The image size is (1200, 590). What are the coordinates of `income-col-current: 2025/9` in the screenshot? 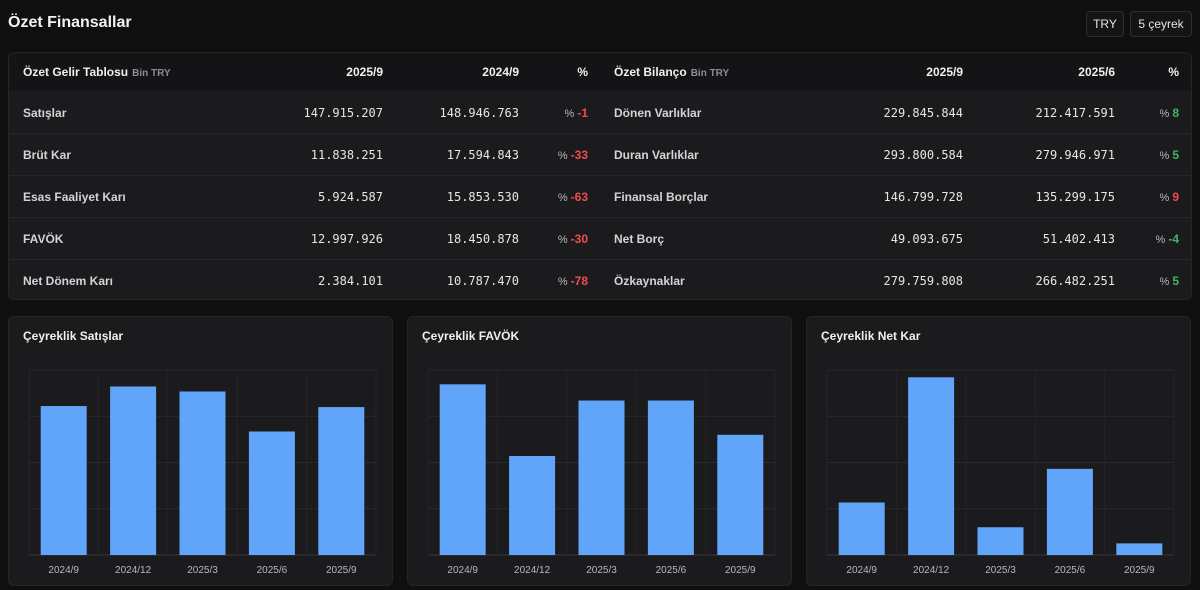 It's located at (364, 72).